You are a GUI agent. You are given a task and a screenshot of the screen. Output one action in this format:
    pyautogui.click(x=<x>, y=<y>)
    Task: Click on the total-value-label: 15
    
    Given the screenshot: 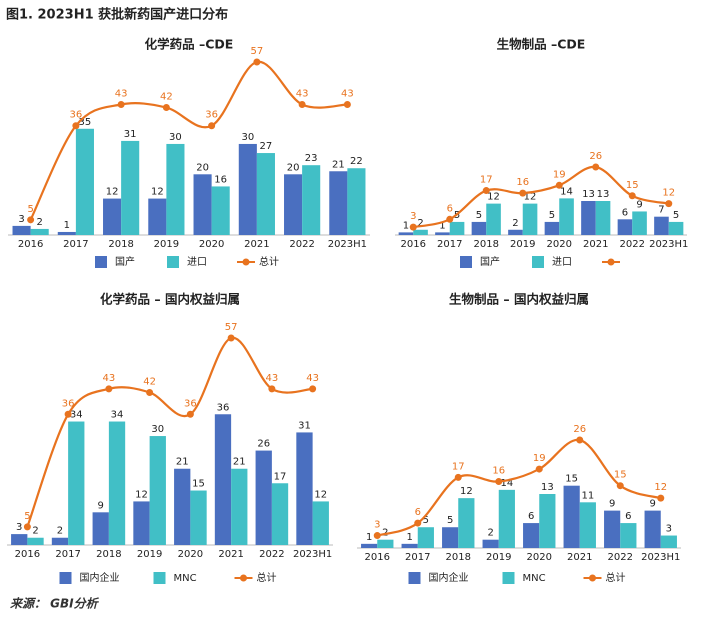 What is the action you would take?
    pyautogui.click(x=632, y=185)
    